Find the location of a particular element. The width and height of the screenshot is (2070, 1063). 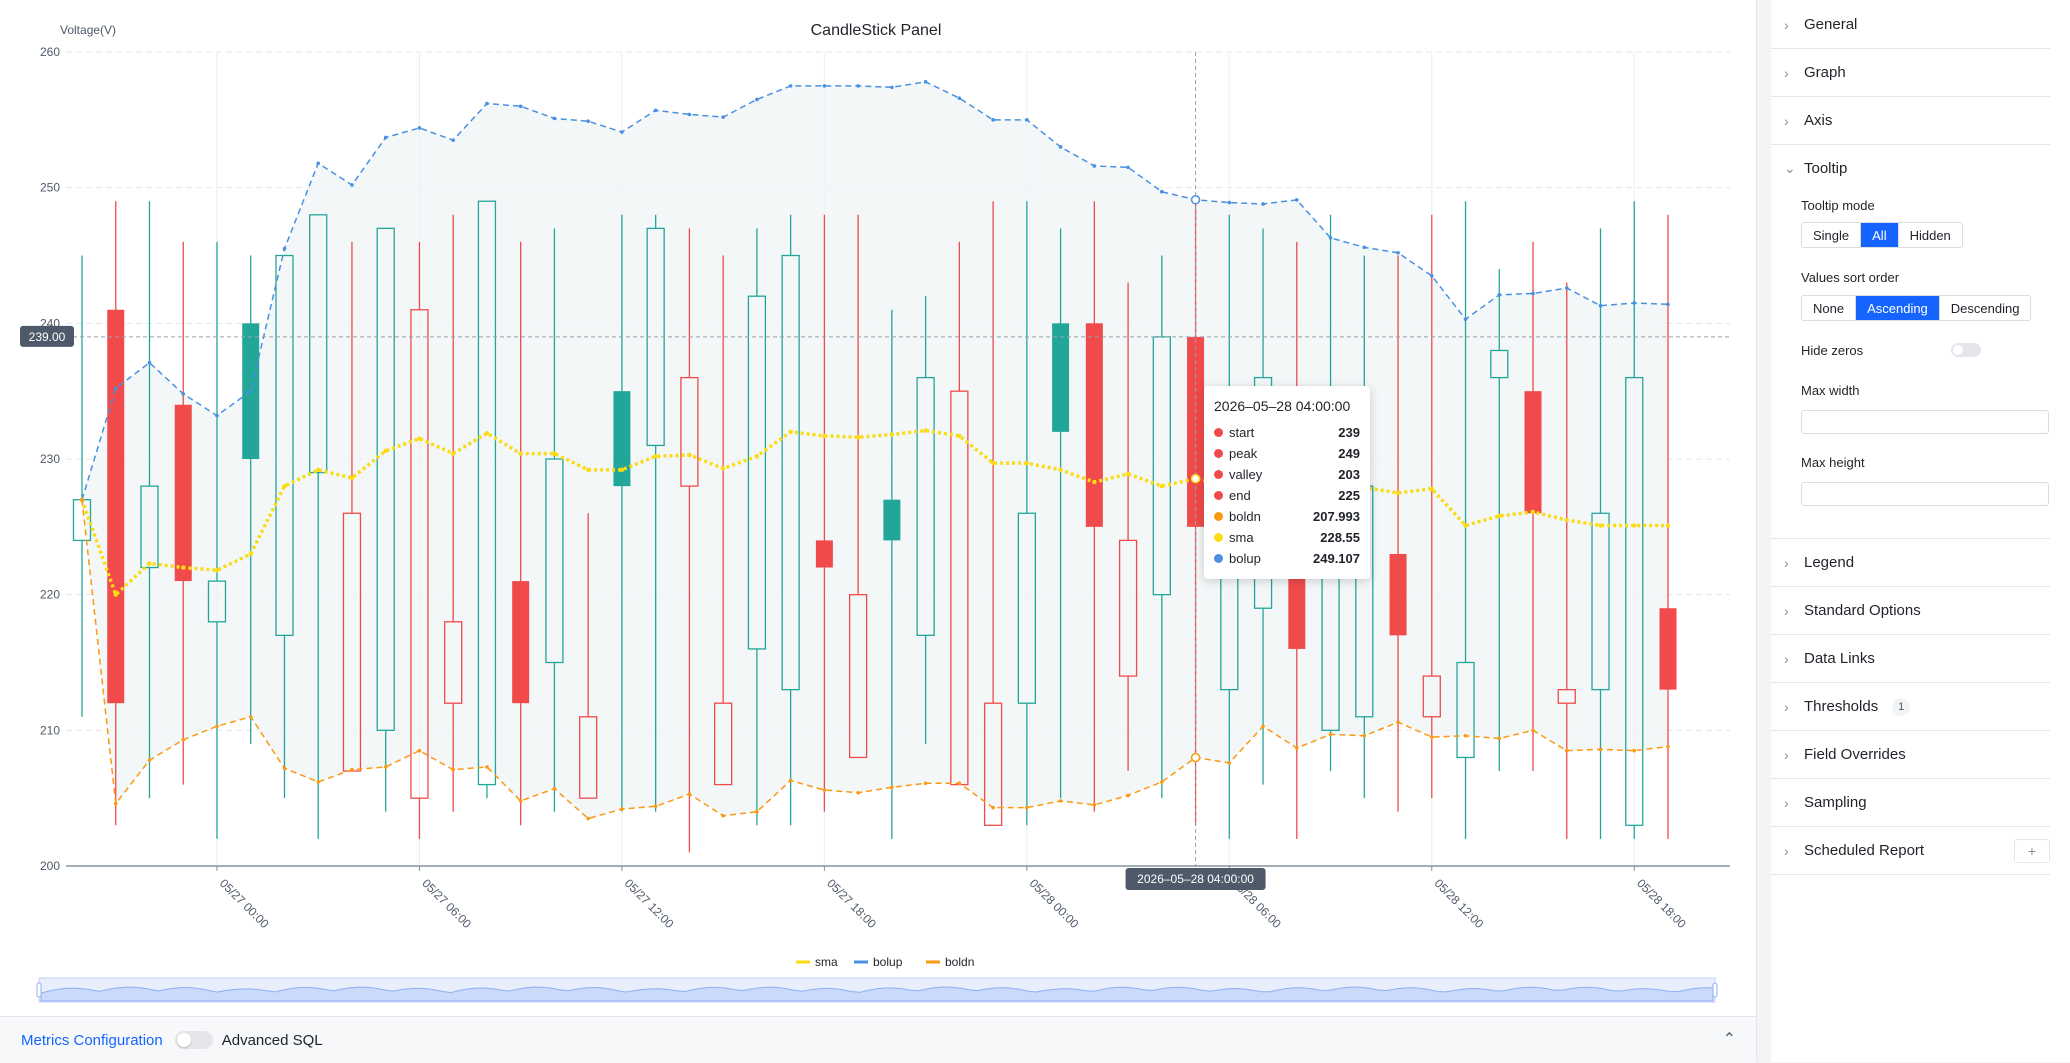

divider is located at coordinates (1910, 538).